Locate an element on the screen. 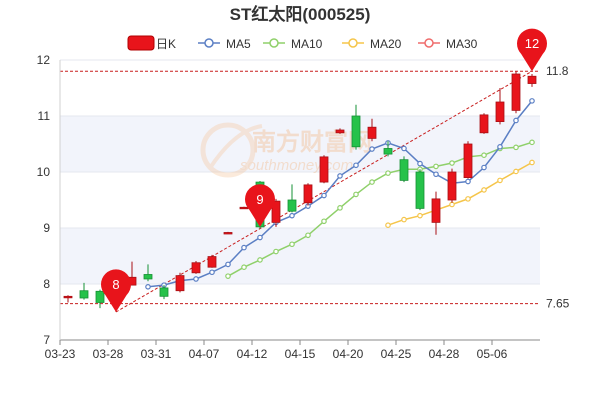 This screenshot has width=600, height=400. marker-label: 12 is located at coordinates (532, 43).